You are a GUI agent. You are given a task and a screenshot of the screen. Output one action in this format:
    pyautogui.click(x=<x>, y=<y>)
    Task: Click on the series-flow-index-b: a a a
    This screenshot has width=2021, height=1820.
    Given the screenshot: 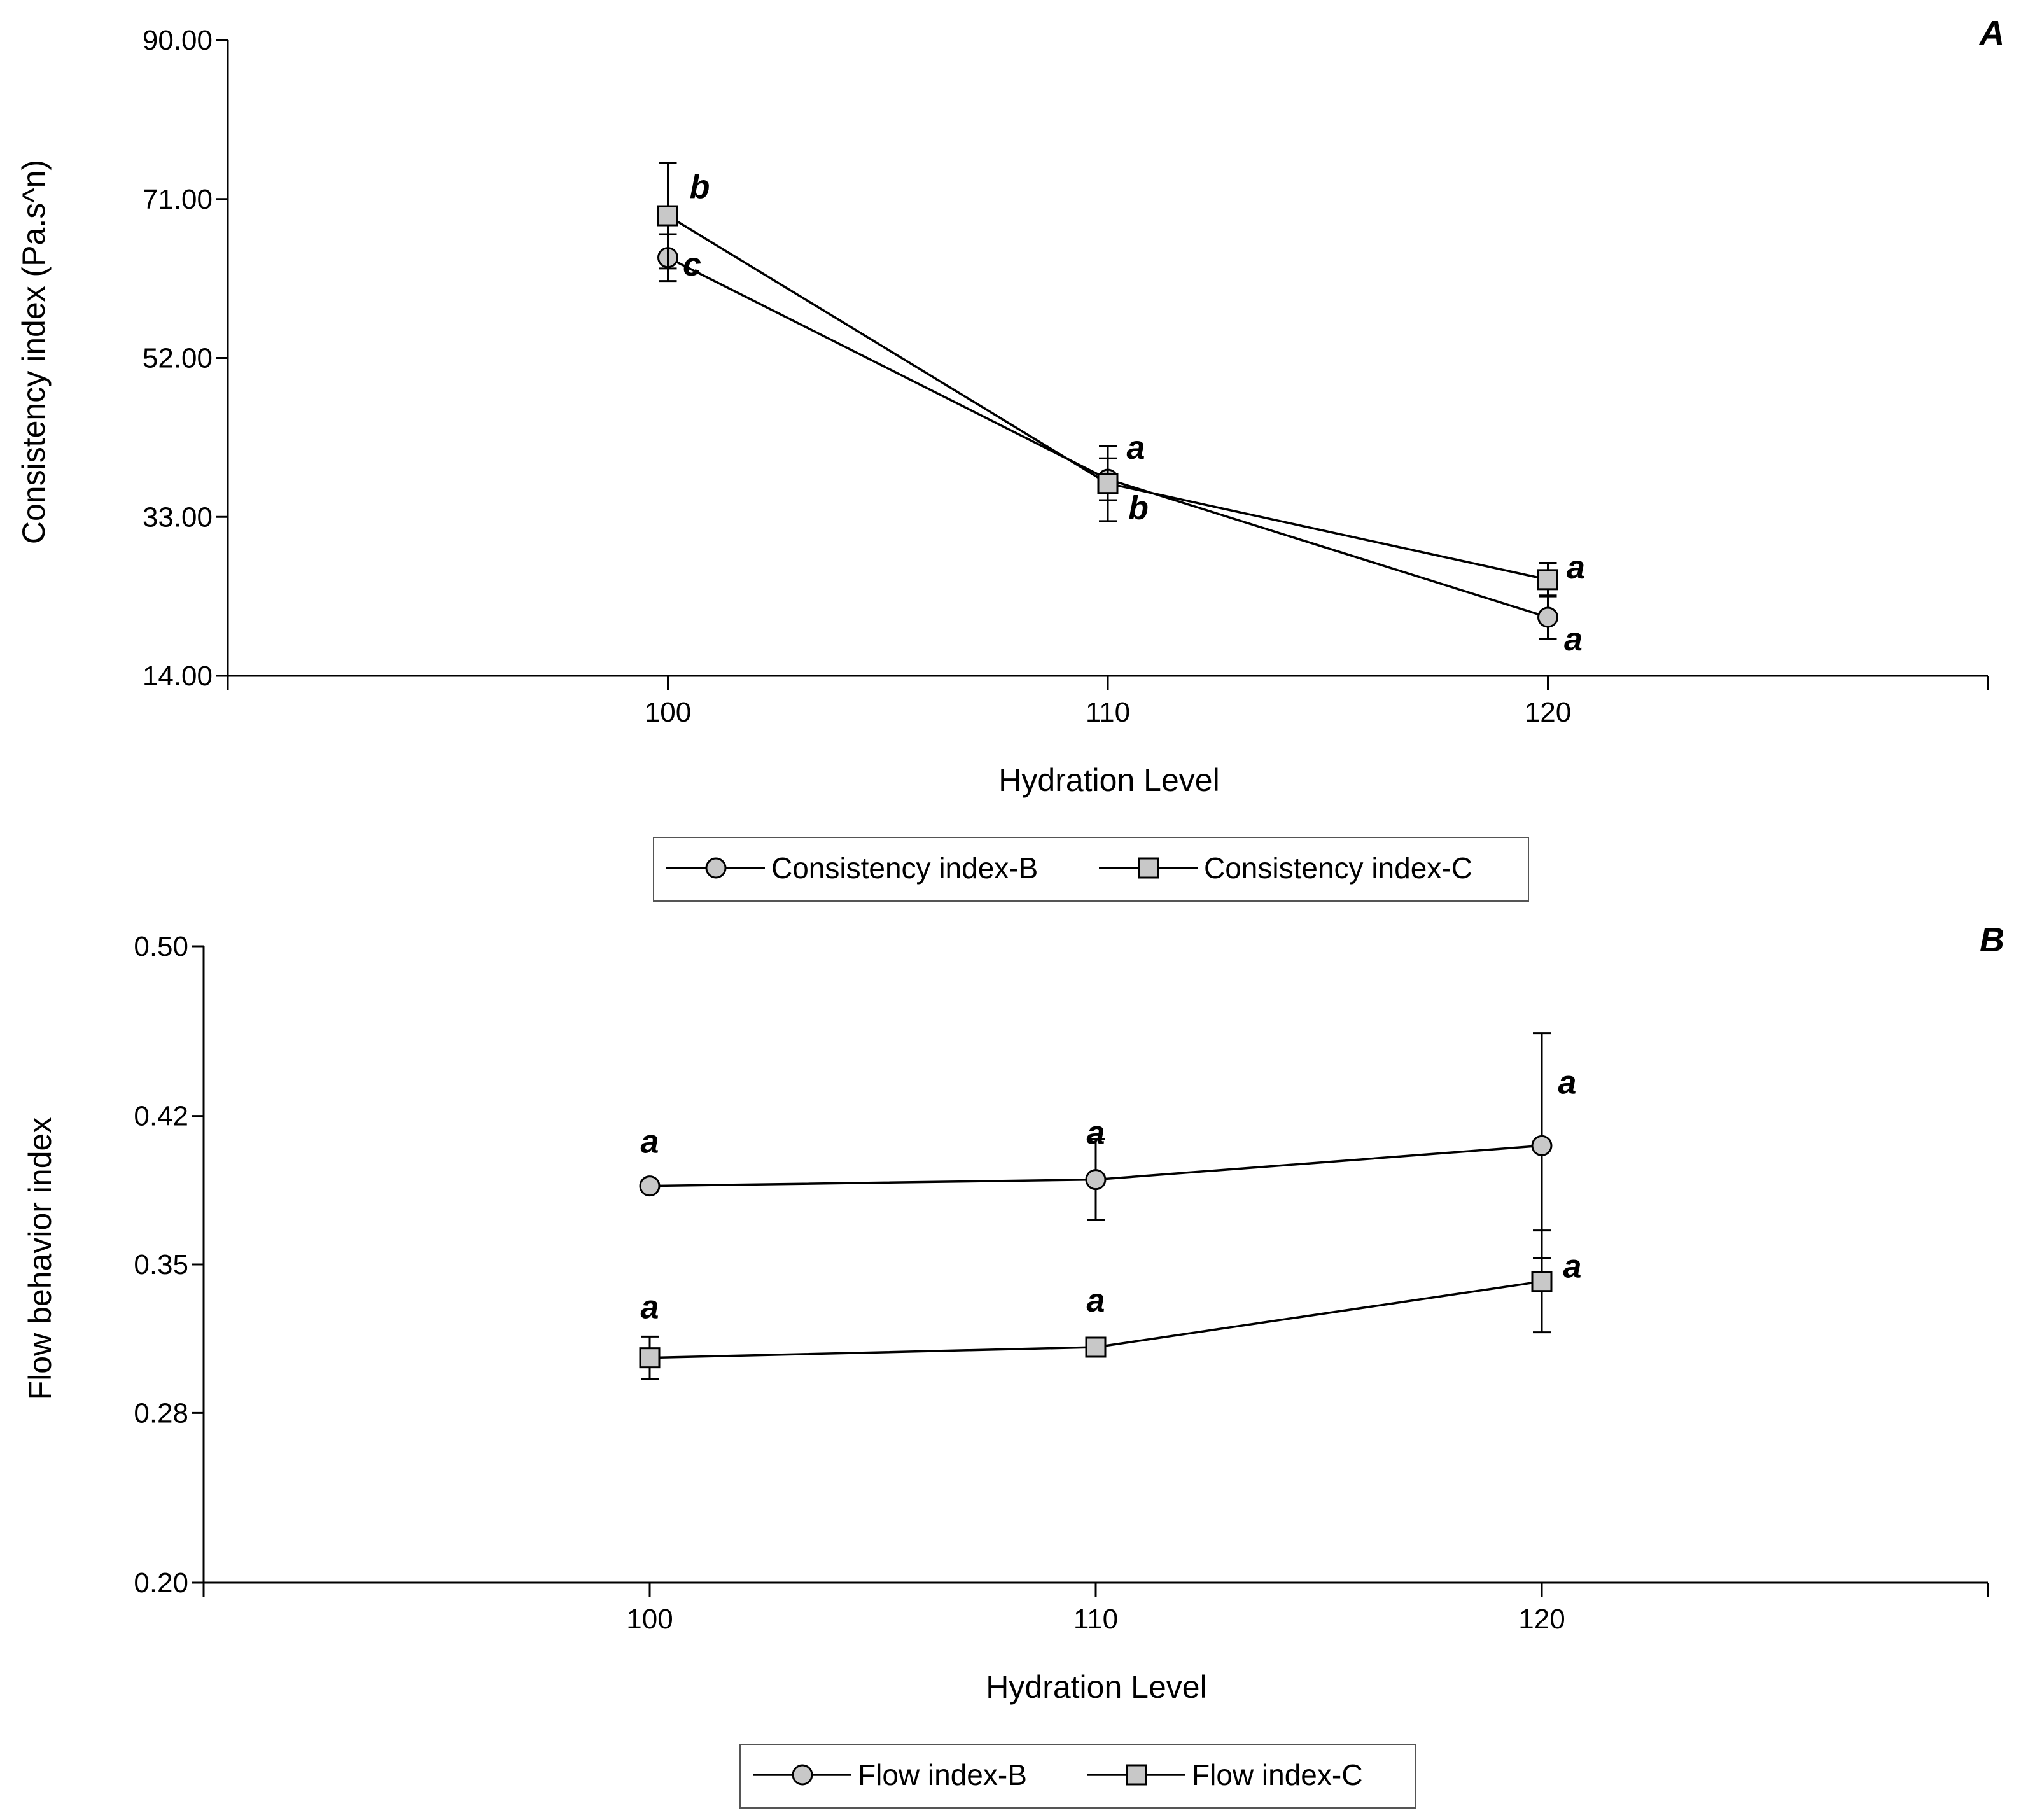 What is the action you would take?
    pyautogui.click(x=1108, y=1145)
    